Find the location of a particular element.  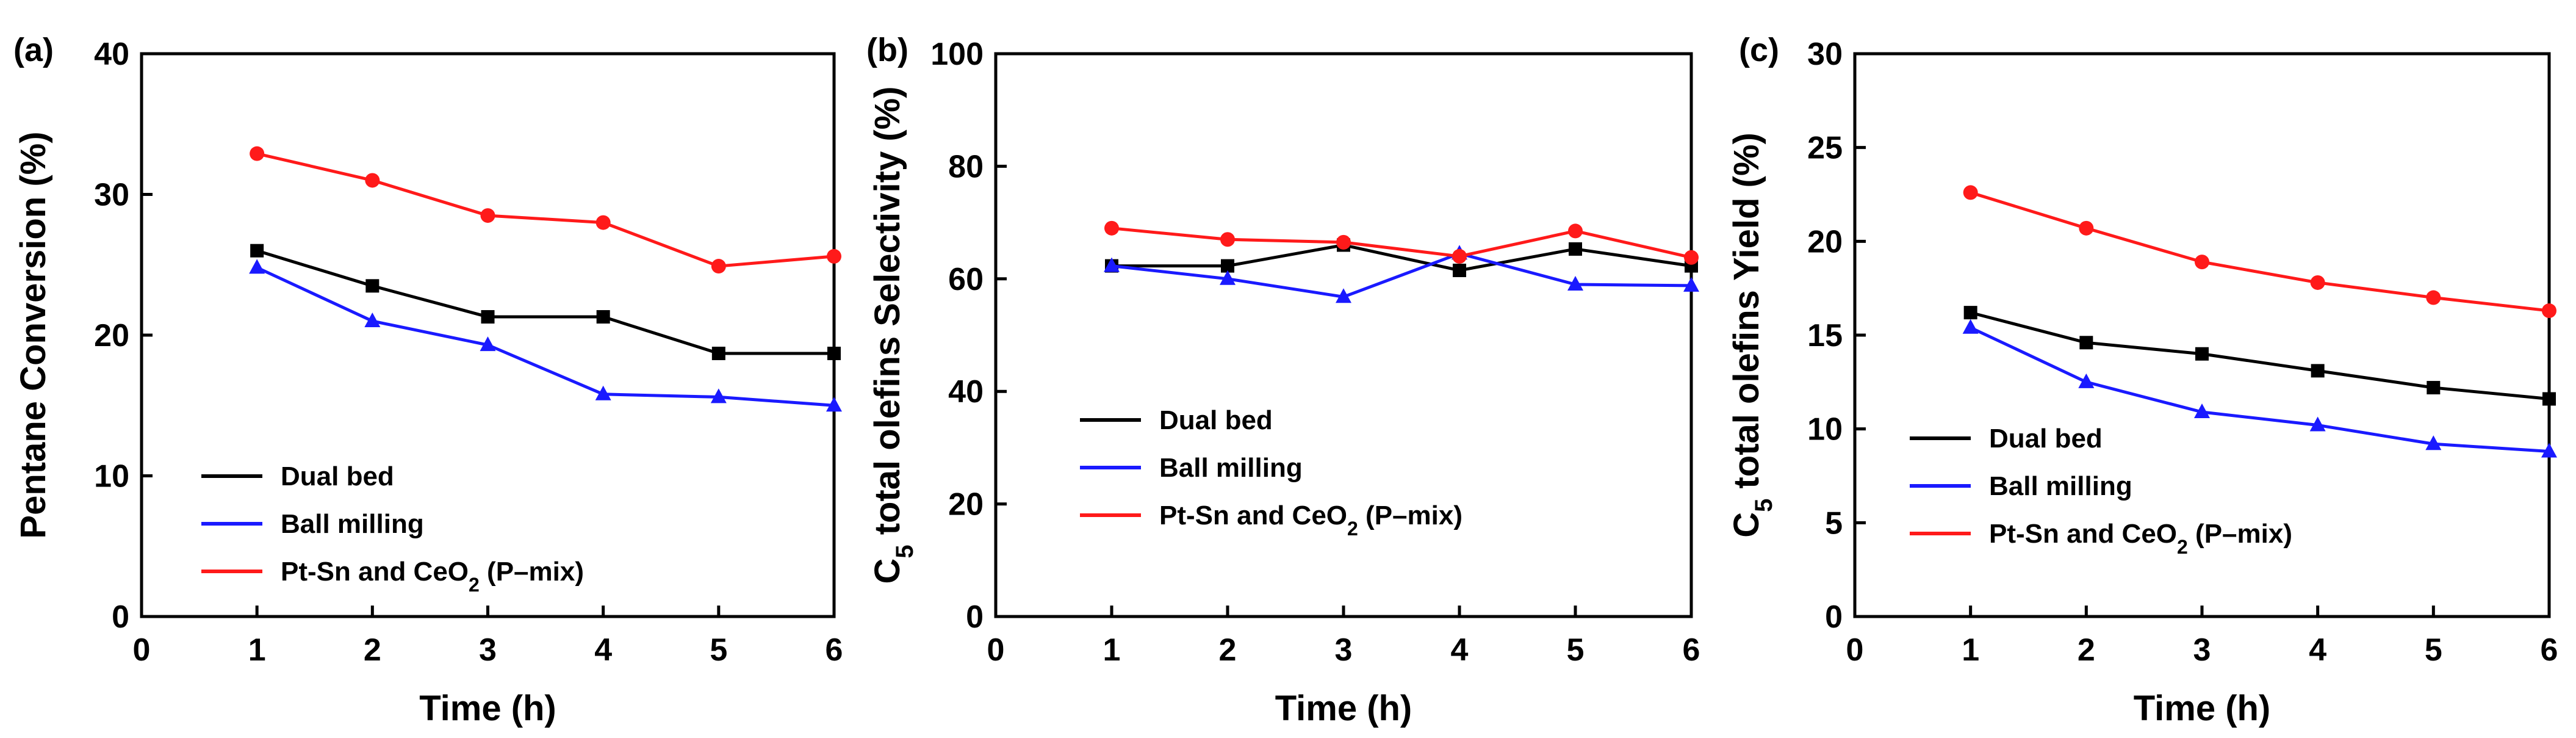

y-tick-label: 30 is located at coordinates (1825, 54).